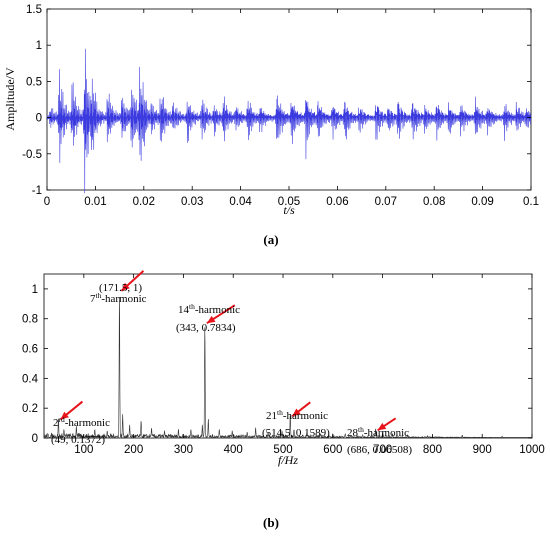  Describe the element at coordinates (144, 202) in the screenshot. I see `time-x-tick-label: 0.02` at that location.